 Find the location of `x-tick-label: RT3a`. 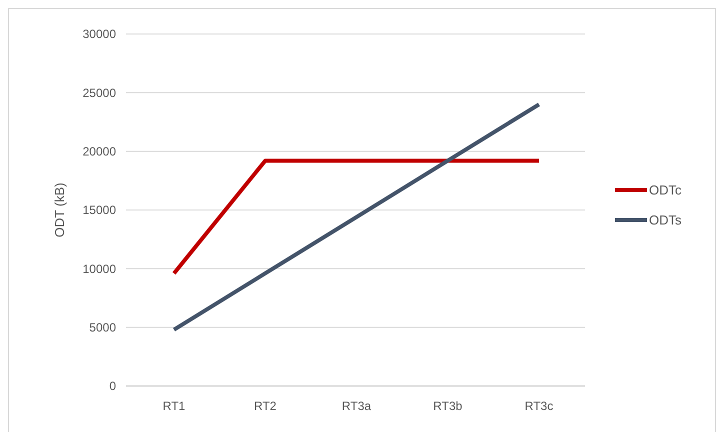

x-tick-label: RT3a is located at coordinates (357, 406).